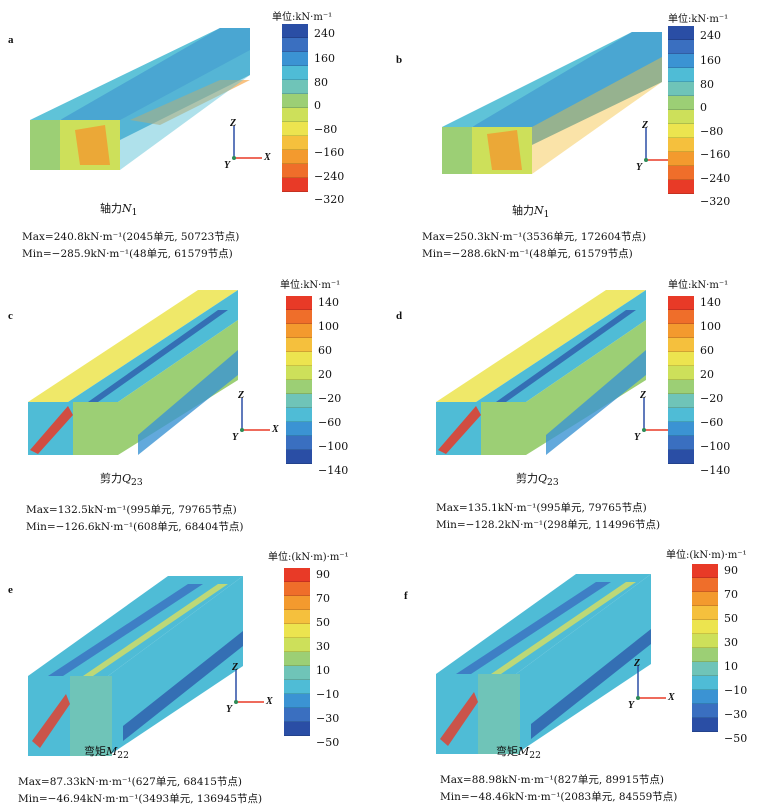 The height and width of the screenshot is (810, 764). What do you see at coordinates (127, 254) in the screenshot?
I see `min-stat: Min=−285.9kN·m⁻¹(48单元, 61579节点)` at bounding box center [127, 254].